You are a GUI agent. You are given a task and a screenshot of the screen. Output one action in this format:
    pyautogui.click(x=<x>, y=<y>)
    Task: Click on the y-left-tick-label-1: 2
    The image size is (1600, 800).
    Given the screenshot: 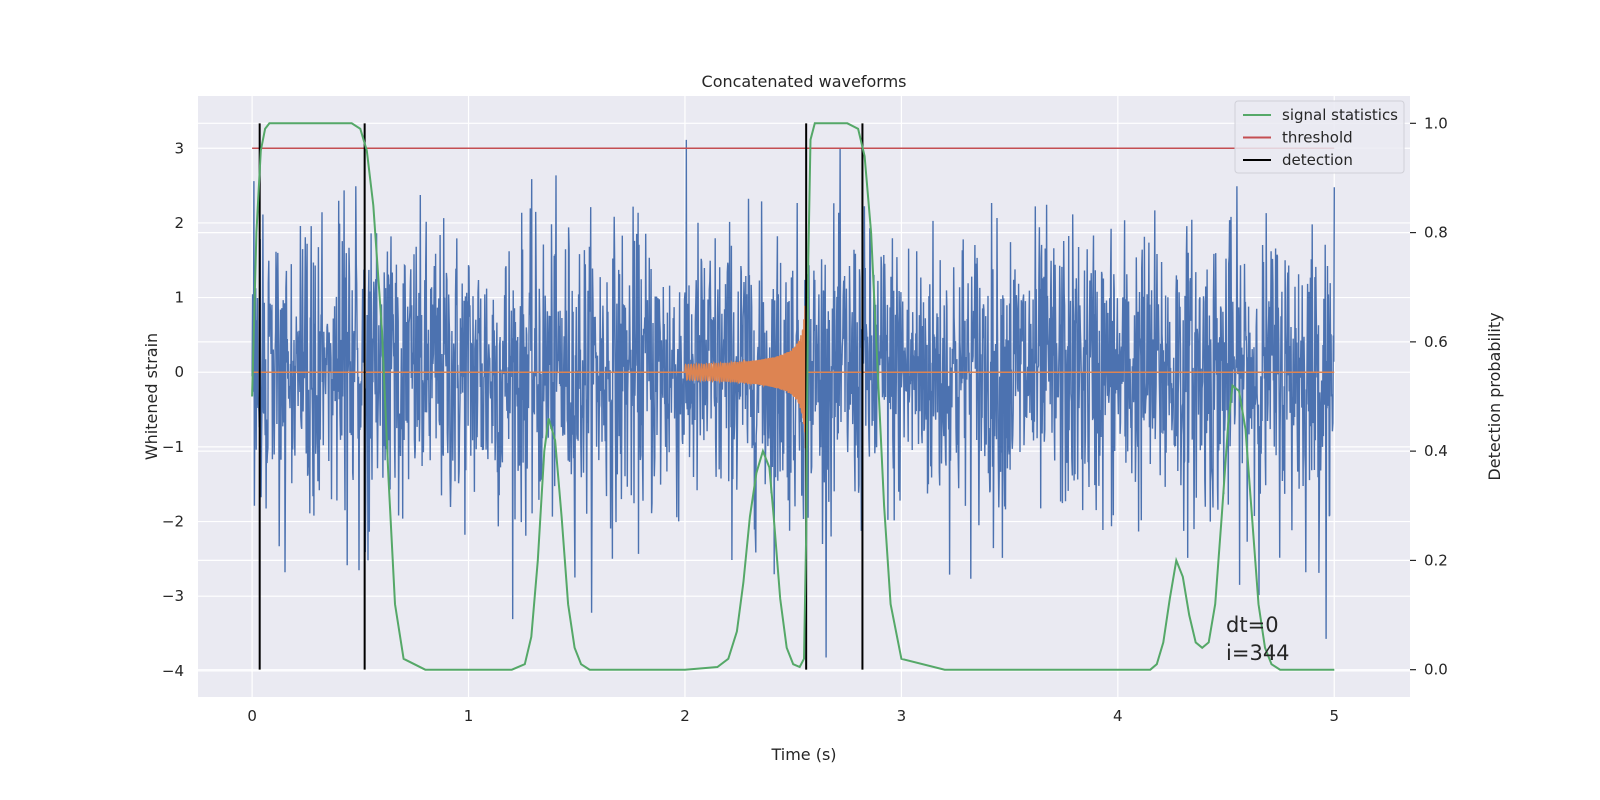 What is the action you would take?
    pyautogui.click(x=179, y=223)
    